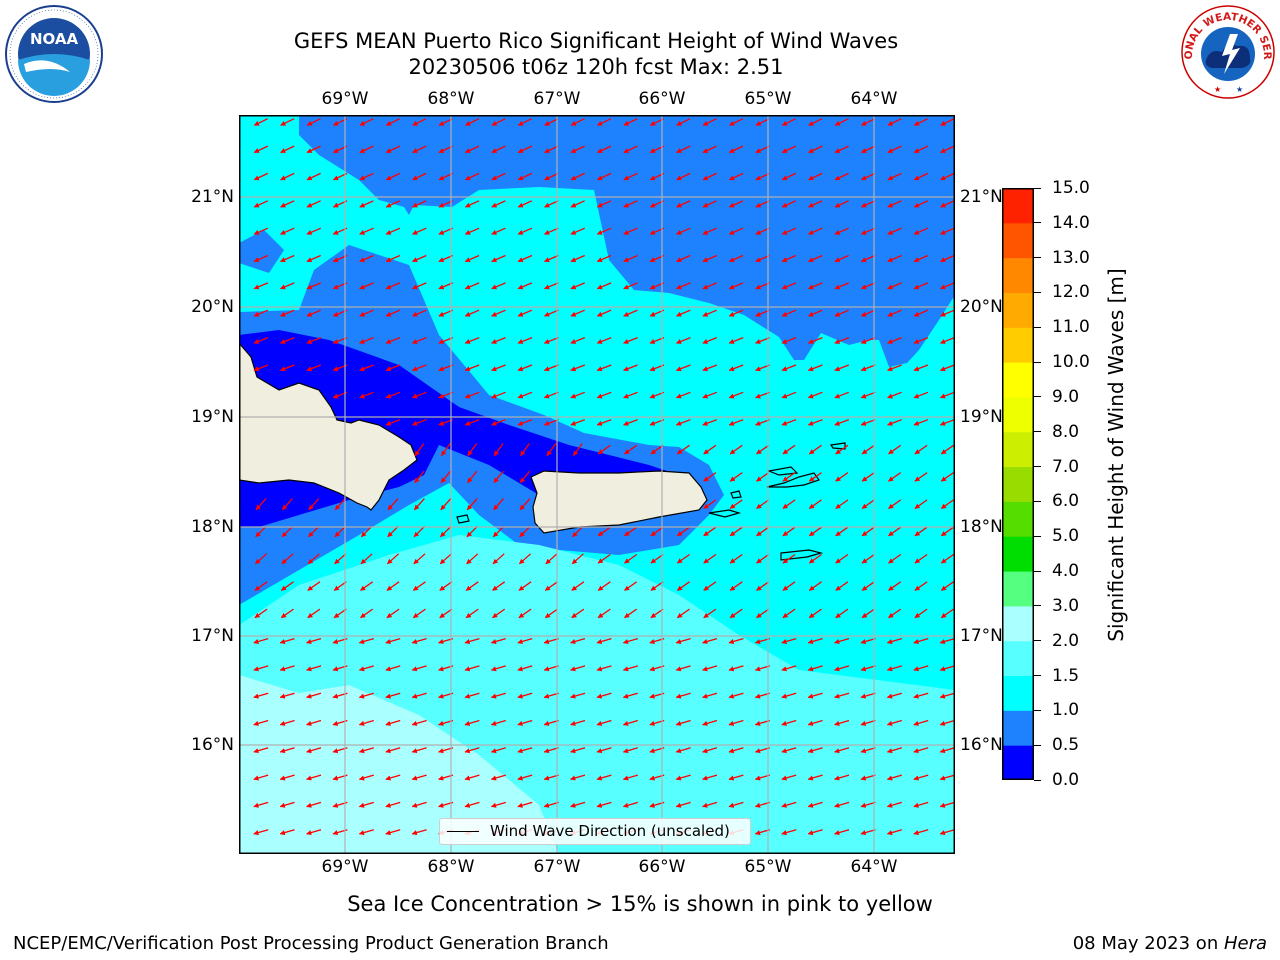 The height and width of the screenshot is (960, 1280). I want to click on lat-label-right: 21°N, so click(981, 197).